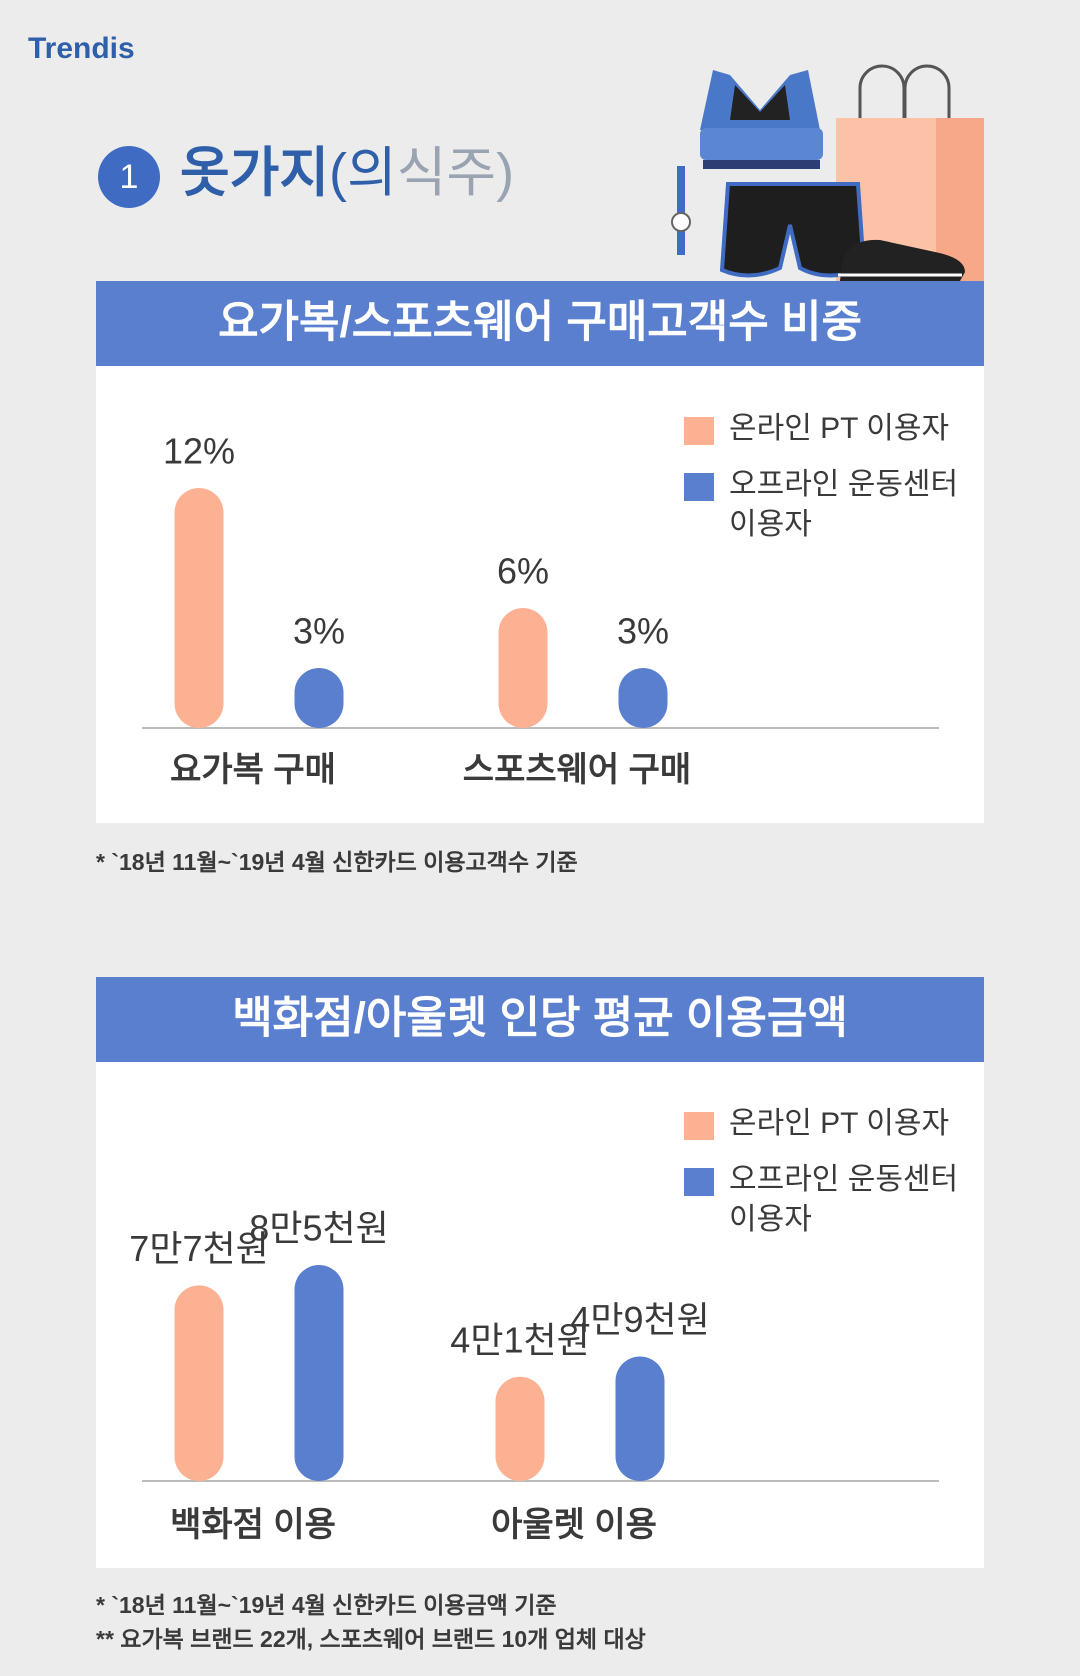  Describe the element at coordinates (253, 770) in the screenshot. I see `x-tick-label: 요가복 구매` at that location.